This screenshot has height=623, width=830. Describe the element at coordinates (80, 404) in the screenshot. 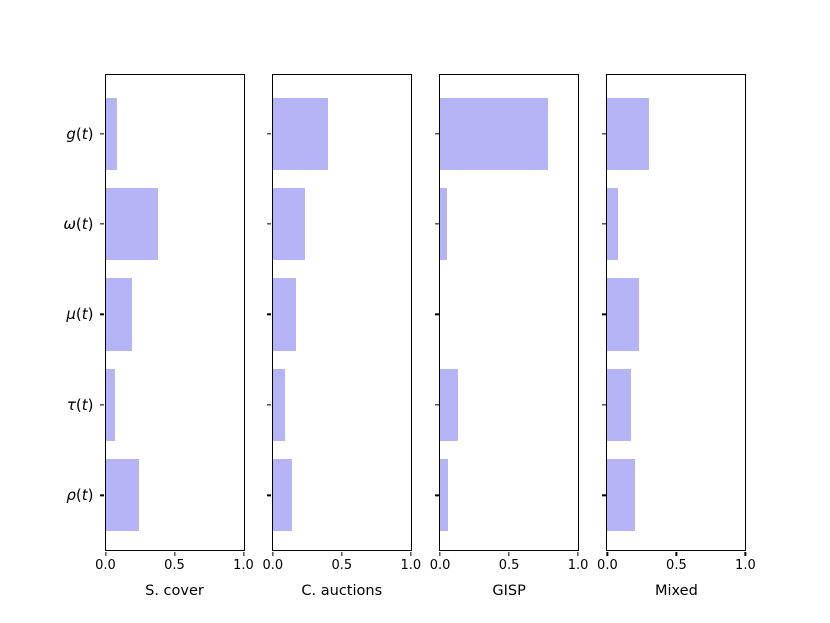

I see `y-category-label-3: τ(t)` at that location.